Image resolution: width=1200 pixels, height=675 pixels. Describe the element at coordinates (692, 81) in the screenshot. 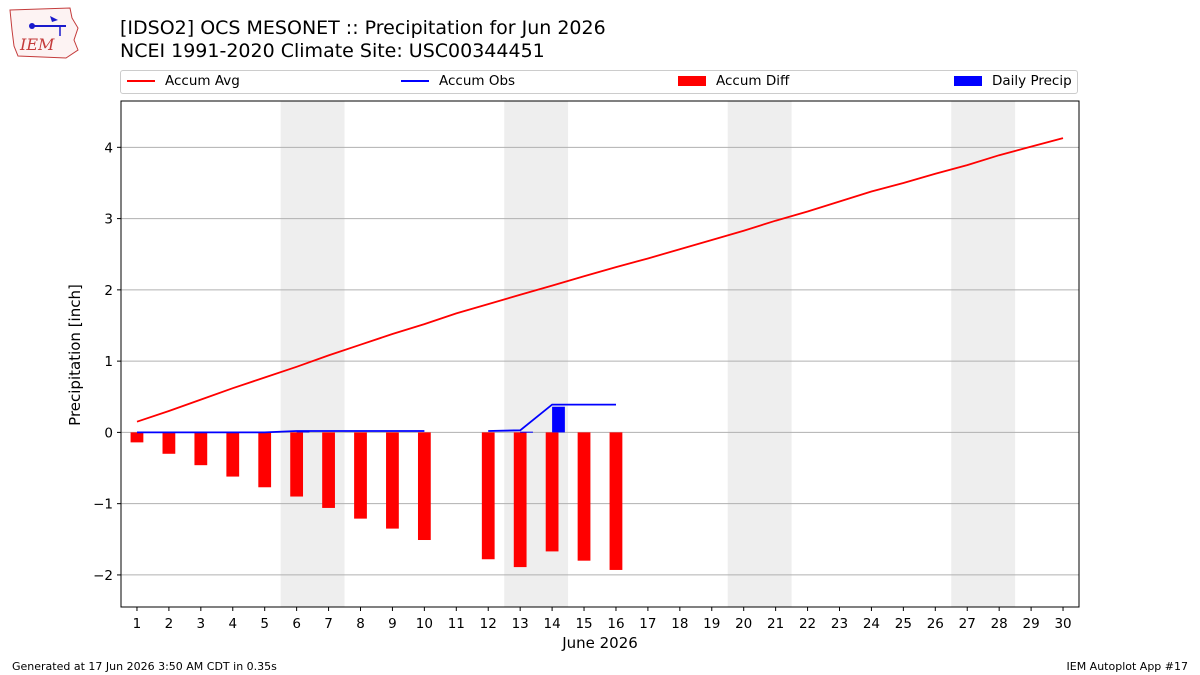

I see `legend-swatch-accum-diff` at that location.